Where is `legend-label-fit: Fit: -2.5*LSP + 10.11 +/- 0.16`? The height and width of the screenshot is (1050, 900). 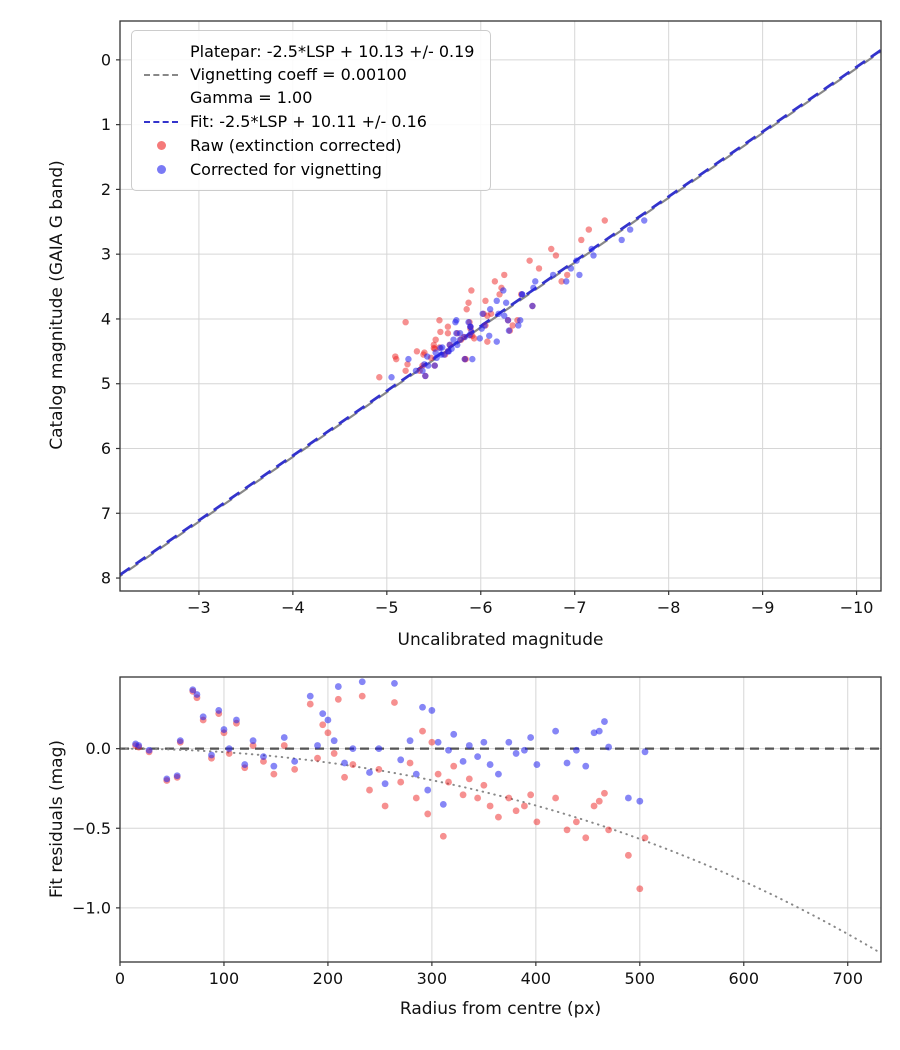
legend-label-fit: Fit: -2.5*LSP + 10.11 +/- 0.16 is located at coordinates (308, 121).